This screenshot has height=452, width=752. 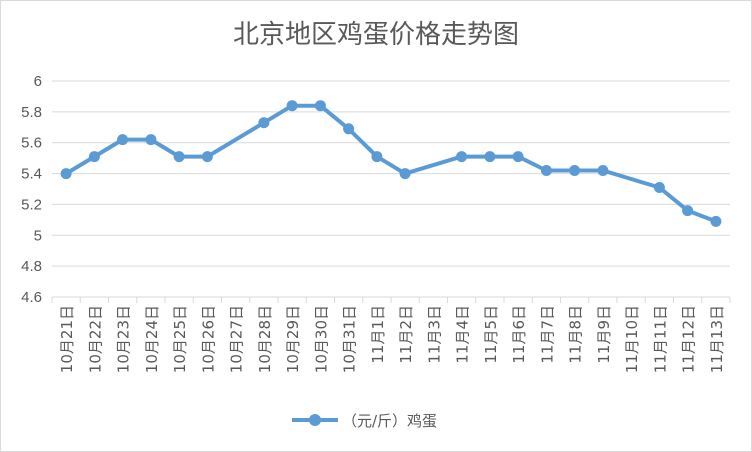 I want to click on x-tick-label: 11月4日, so click(x=463, y=334).